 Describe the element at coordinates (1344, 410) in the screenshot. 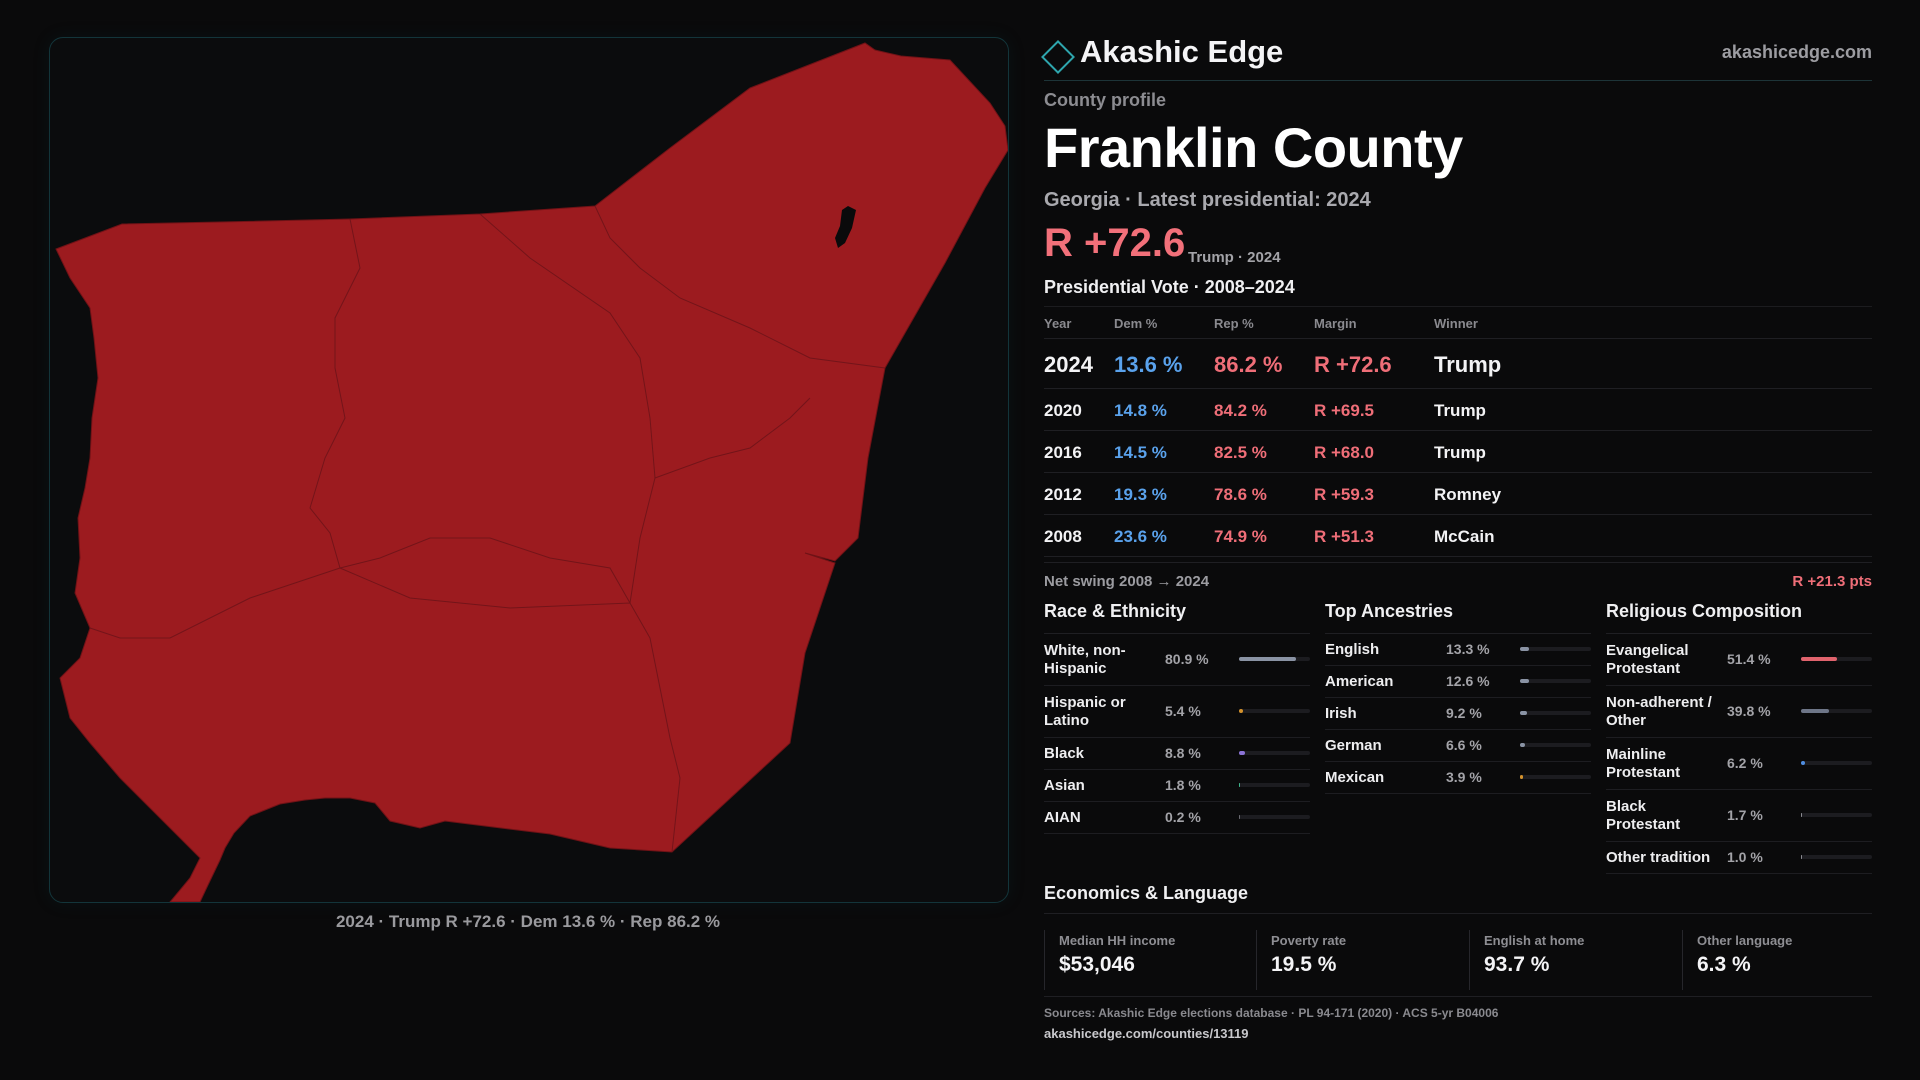

I see `row-margin: R +69.5` at that location.